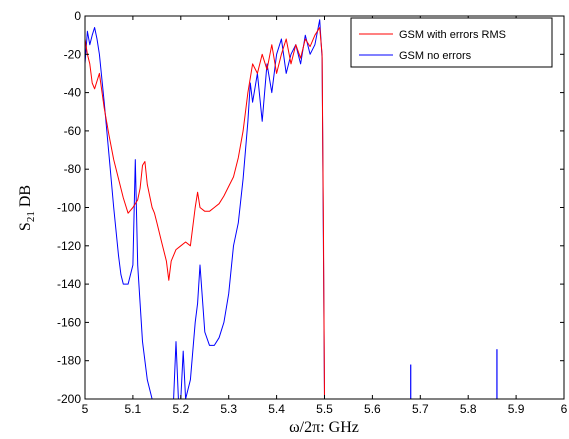 This screenshot has height=439, width=569. I want to click on legend-label-no-errors: GSM no errors, so click(435, 56).